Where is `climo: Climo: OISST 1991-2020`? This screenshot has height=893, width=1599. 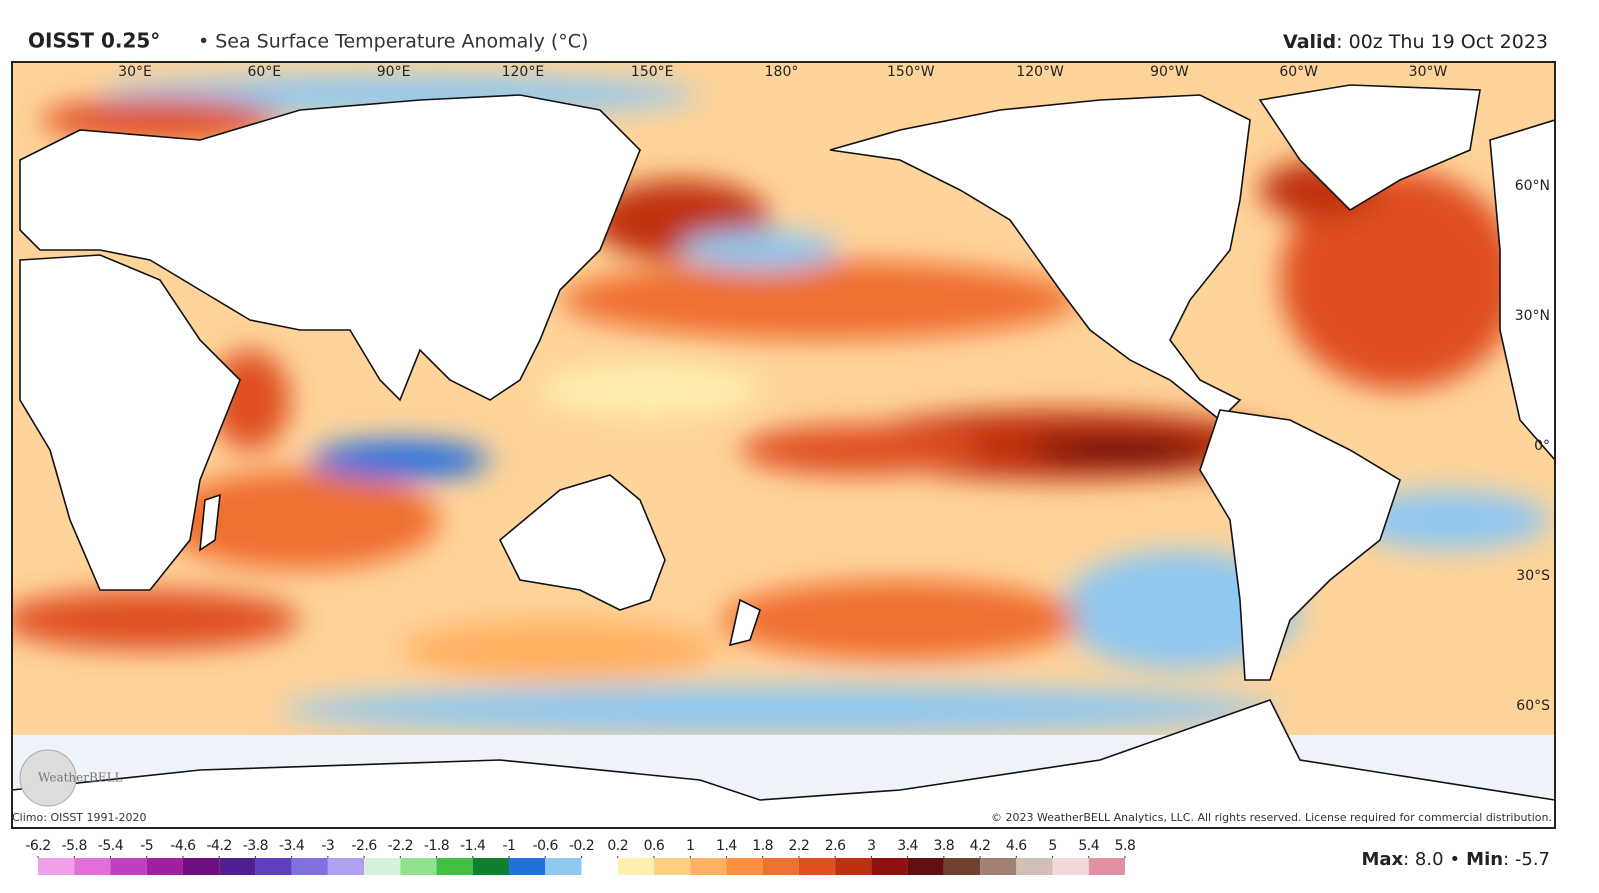 climo: Climo: OISST 1991-2020 is located at coordinates (79, 817).